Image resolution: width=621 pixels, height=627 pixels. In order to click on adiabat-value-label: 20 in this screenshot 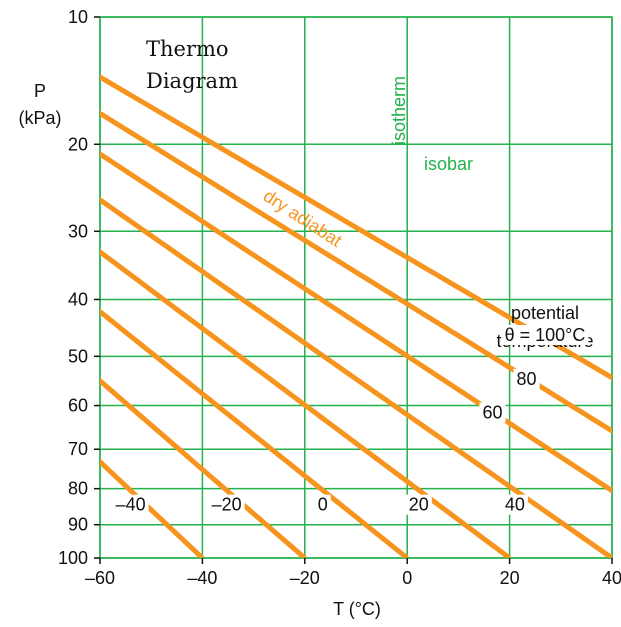, I will do `click(418, 504)`.